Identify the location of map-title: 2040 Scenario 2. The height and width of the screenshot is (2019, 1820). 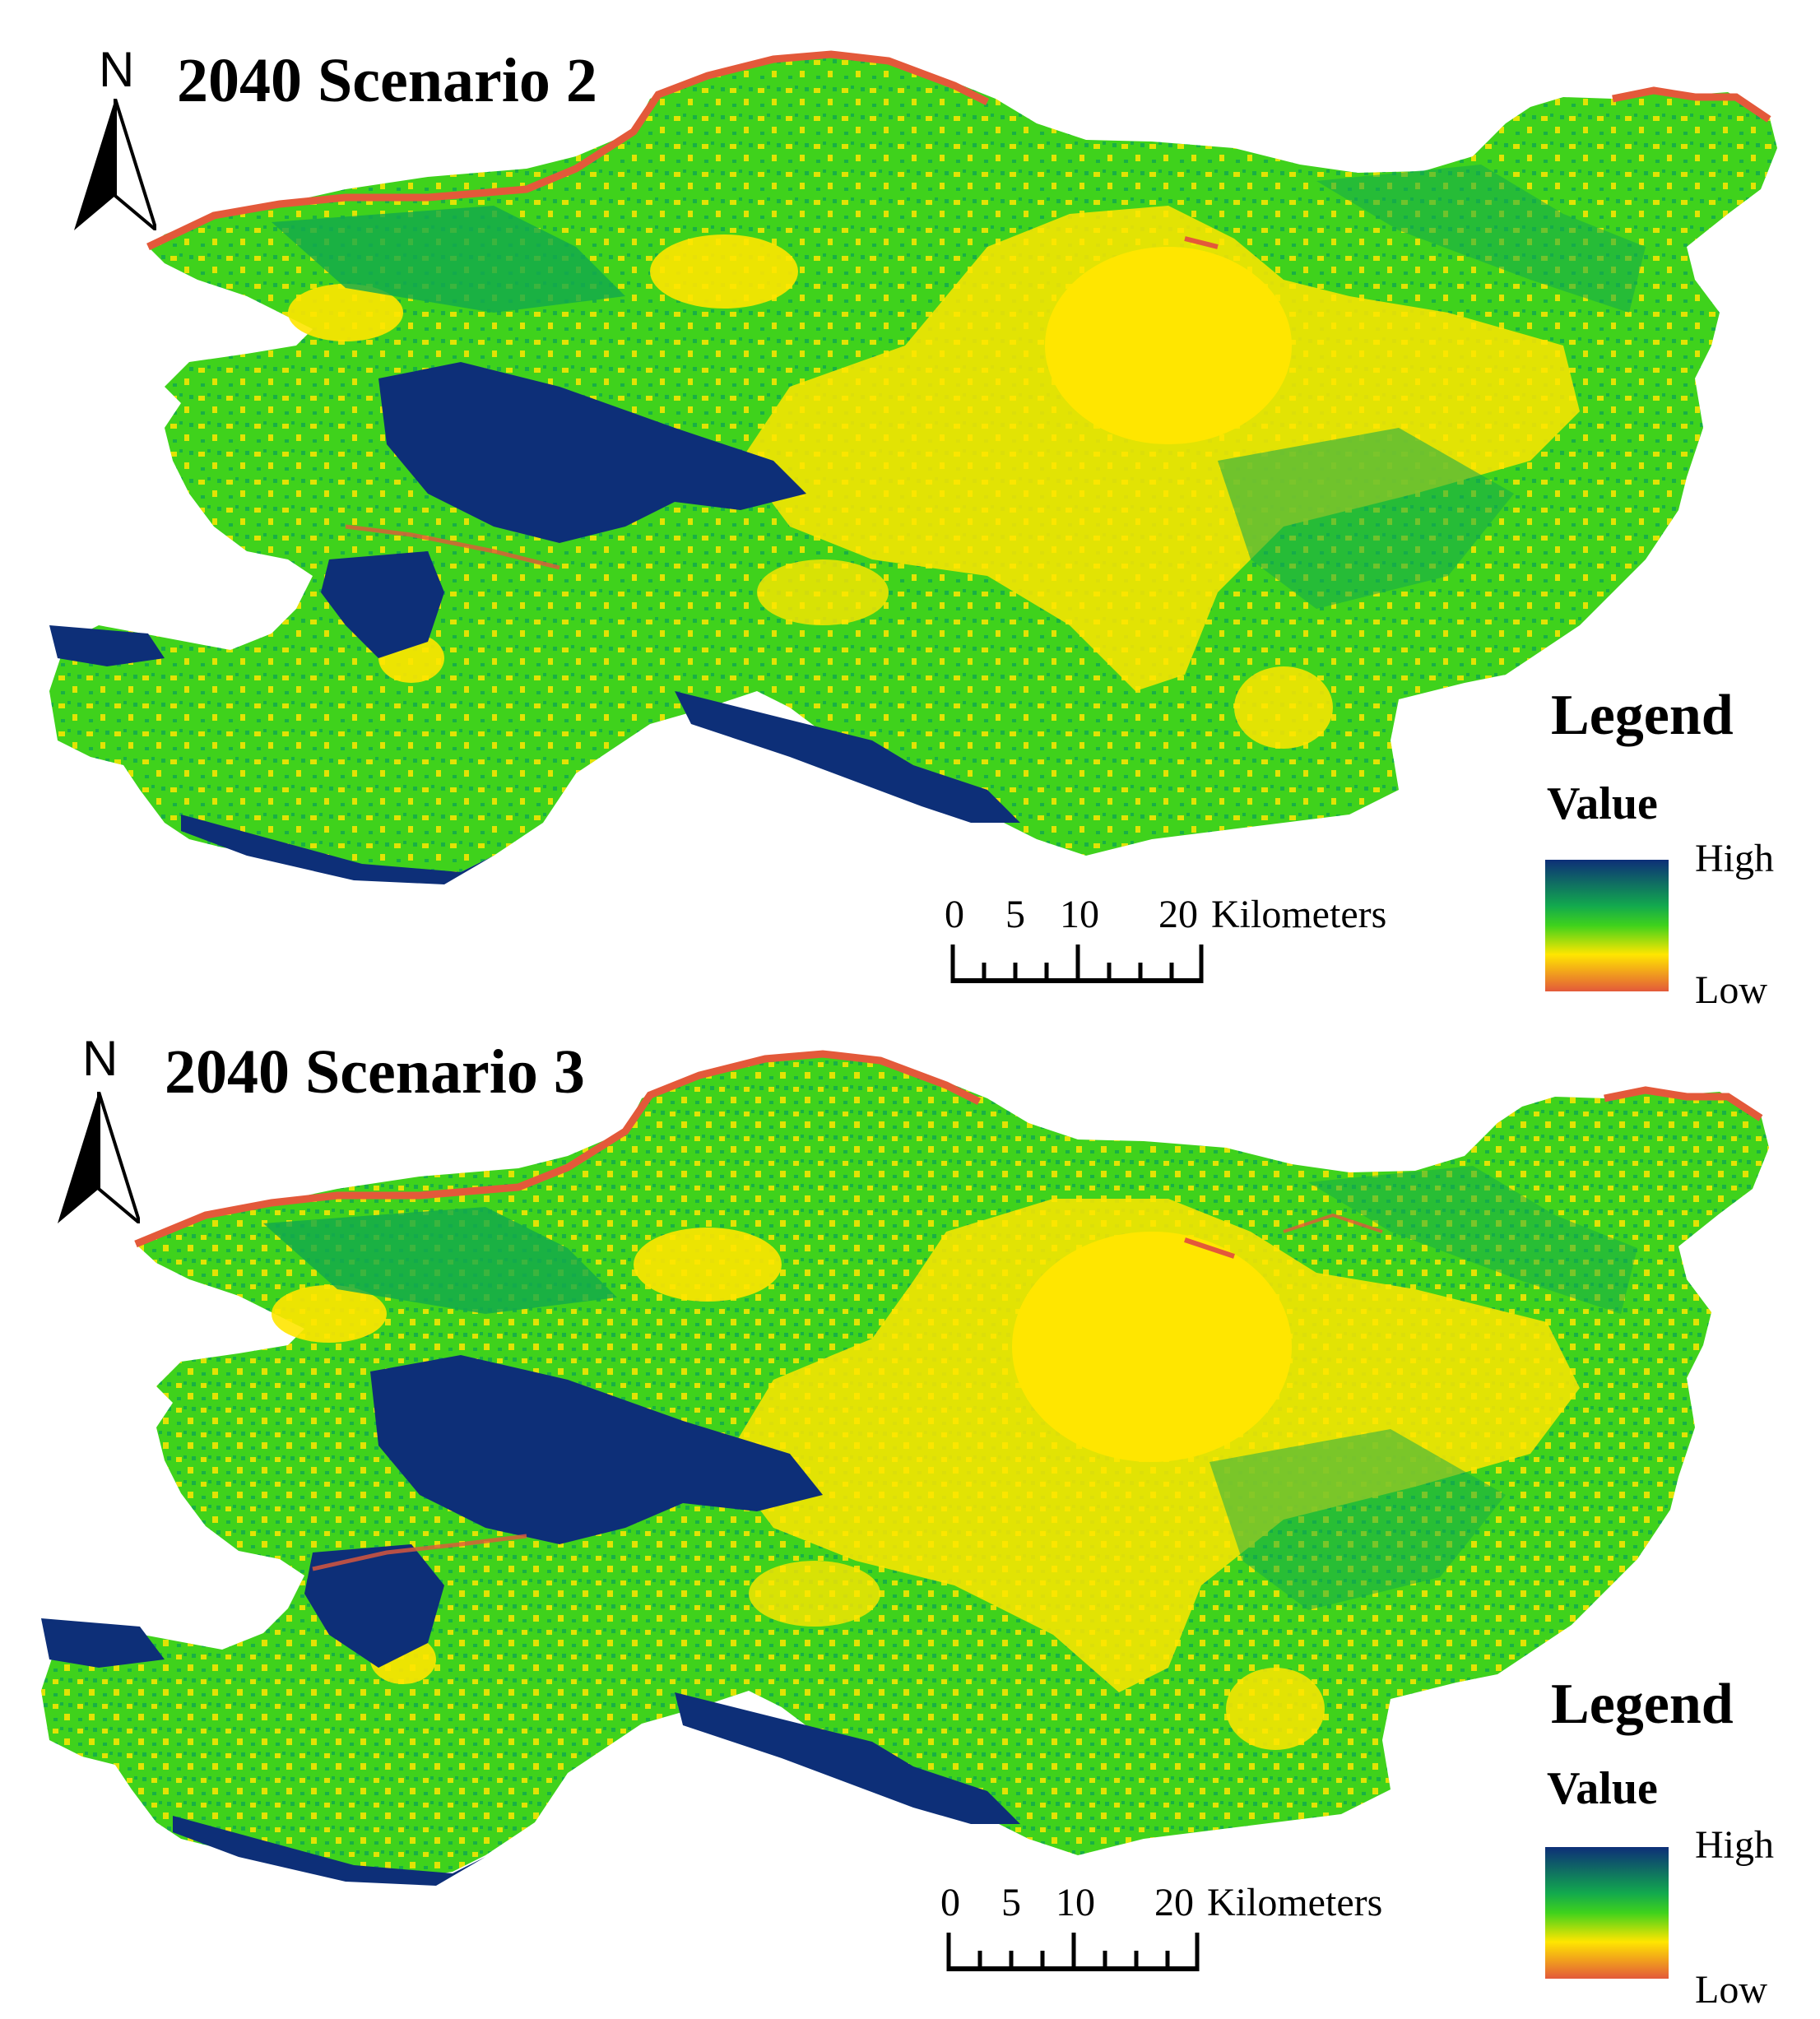
(387, 80).